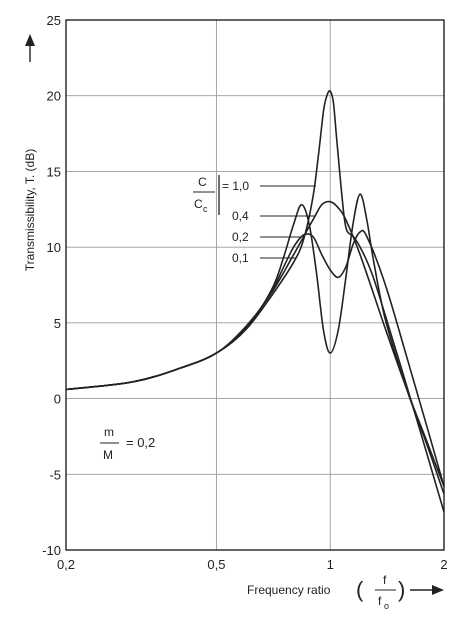 The width and height of the screenshot is (474, 620). What do you see at coordinates (30, 40) in the screenshot?
I see `y-axis-arrow-icon` at bounding box center [30, 40].